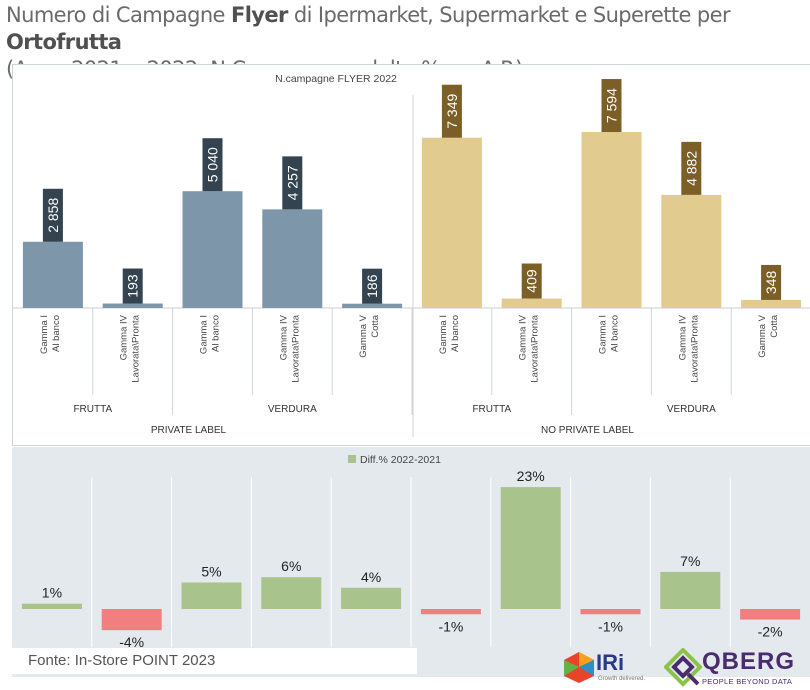 The width and height of the screenshot is (810, 690). What do you see at coordinates (259, 15) in the screenshot?
I see `title-part-flyer: Flyer` at bounding box center [259, 15].